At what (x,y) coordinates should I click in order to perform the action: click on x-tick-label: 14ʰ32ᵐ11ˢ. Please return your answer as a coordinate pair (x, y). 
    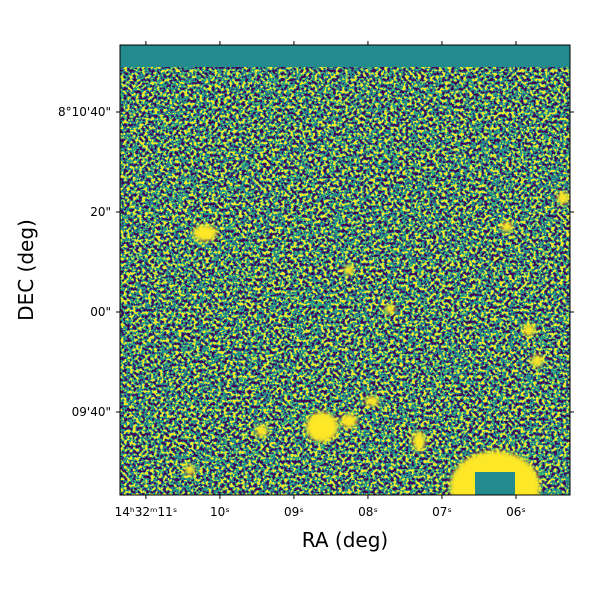
    Looking at the image, I should click on (146, 512).